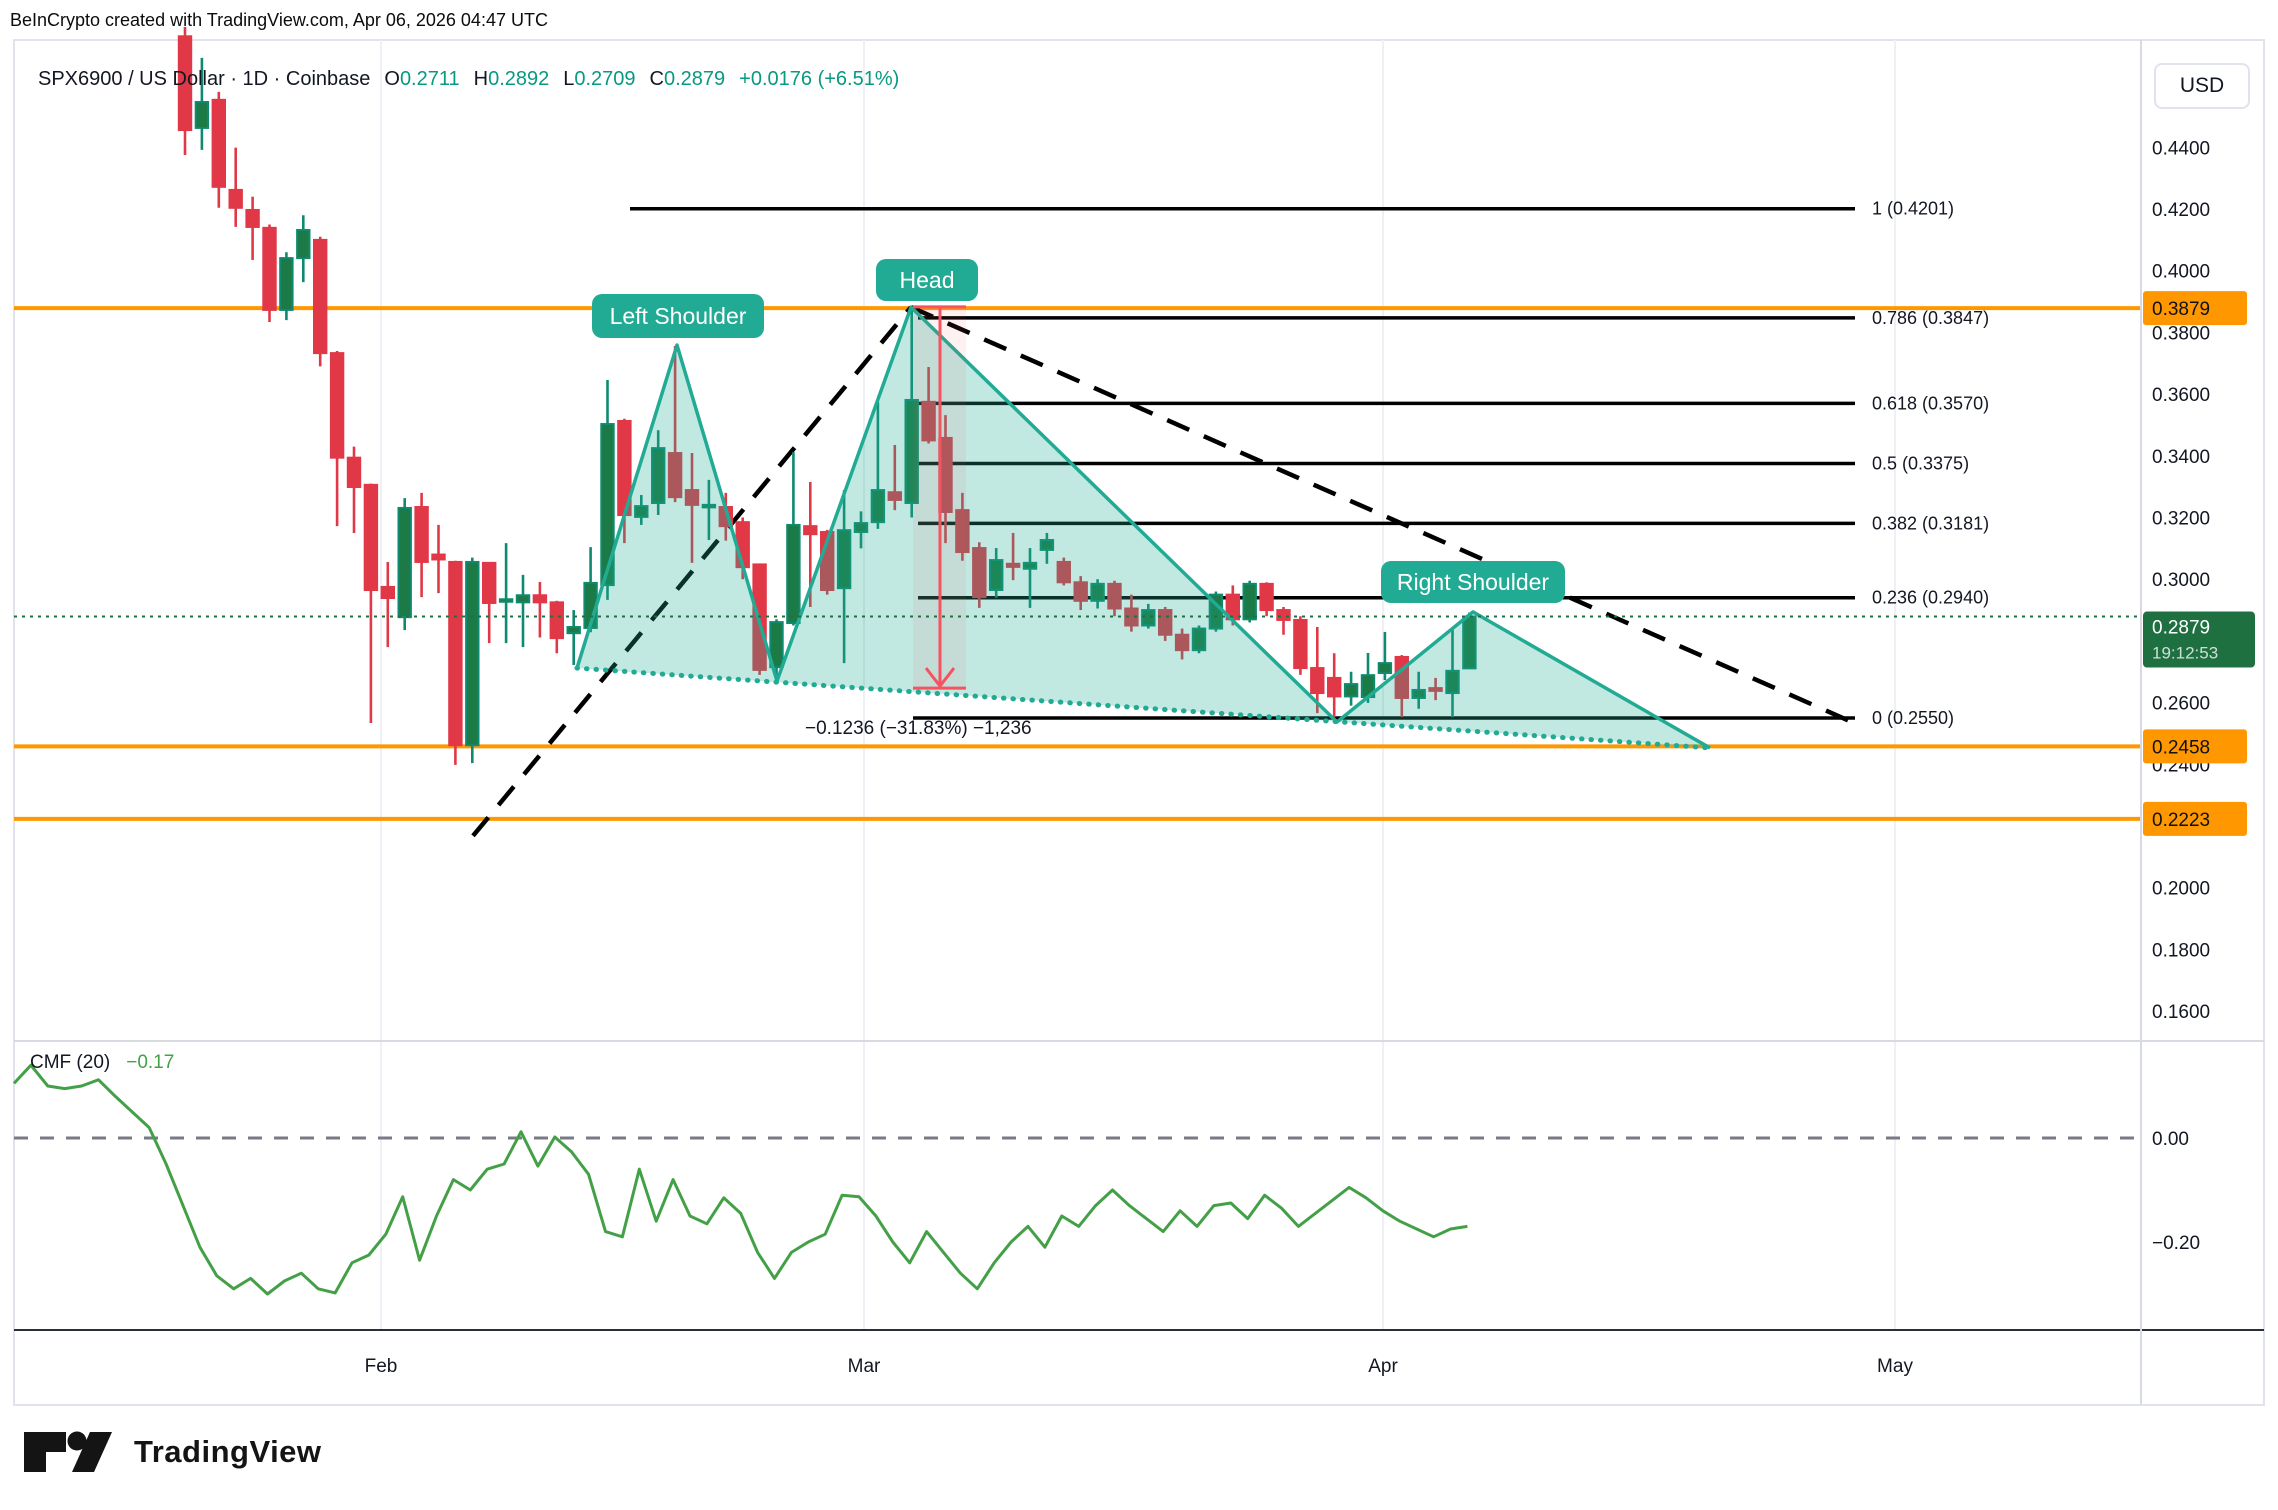  I want to click on price-axis-tick: 0.1600, so click(2181, 1012).